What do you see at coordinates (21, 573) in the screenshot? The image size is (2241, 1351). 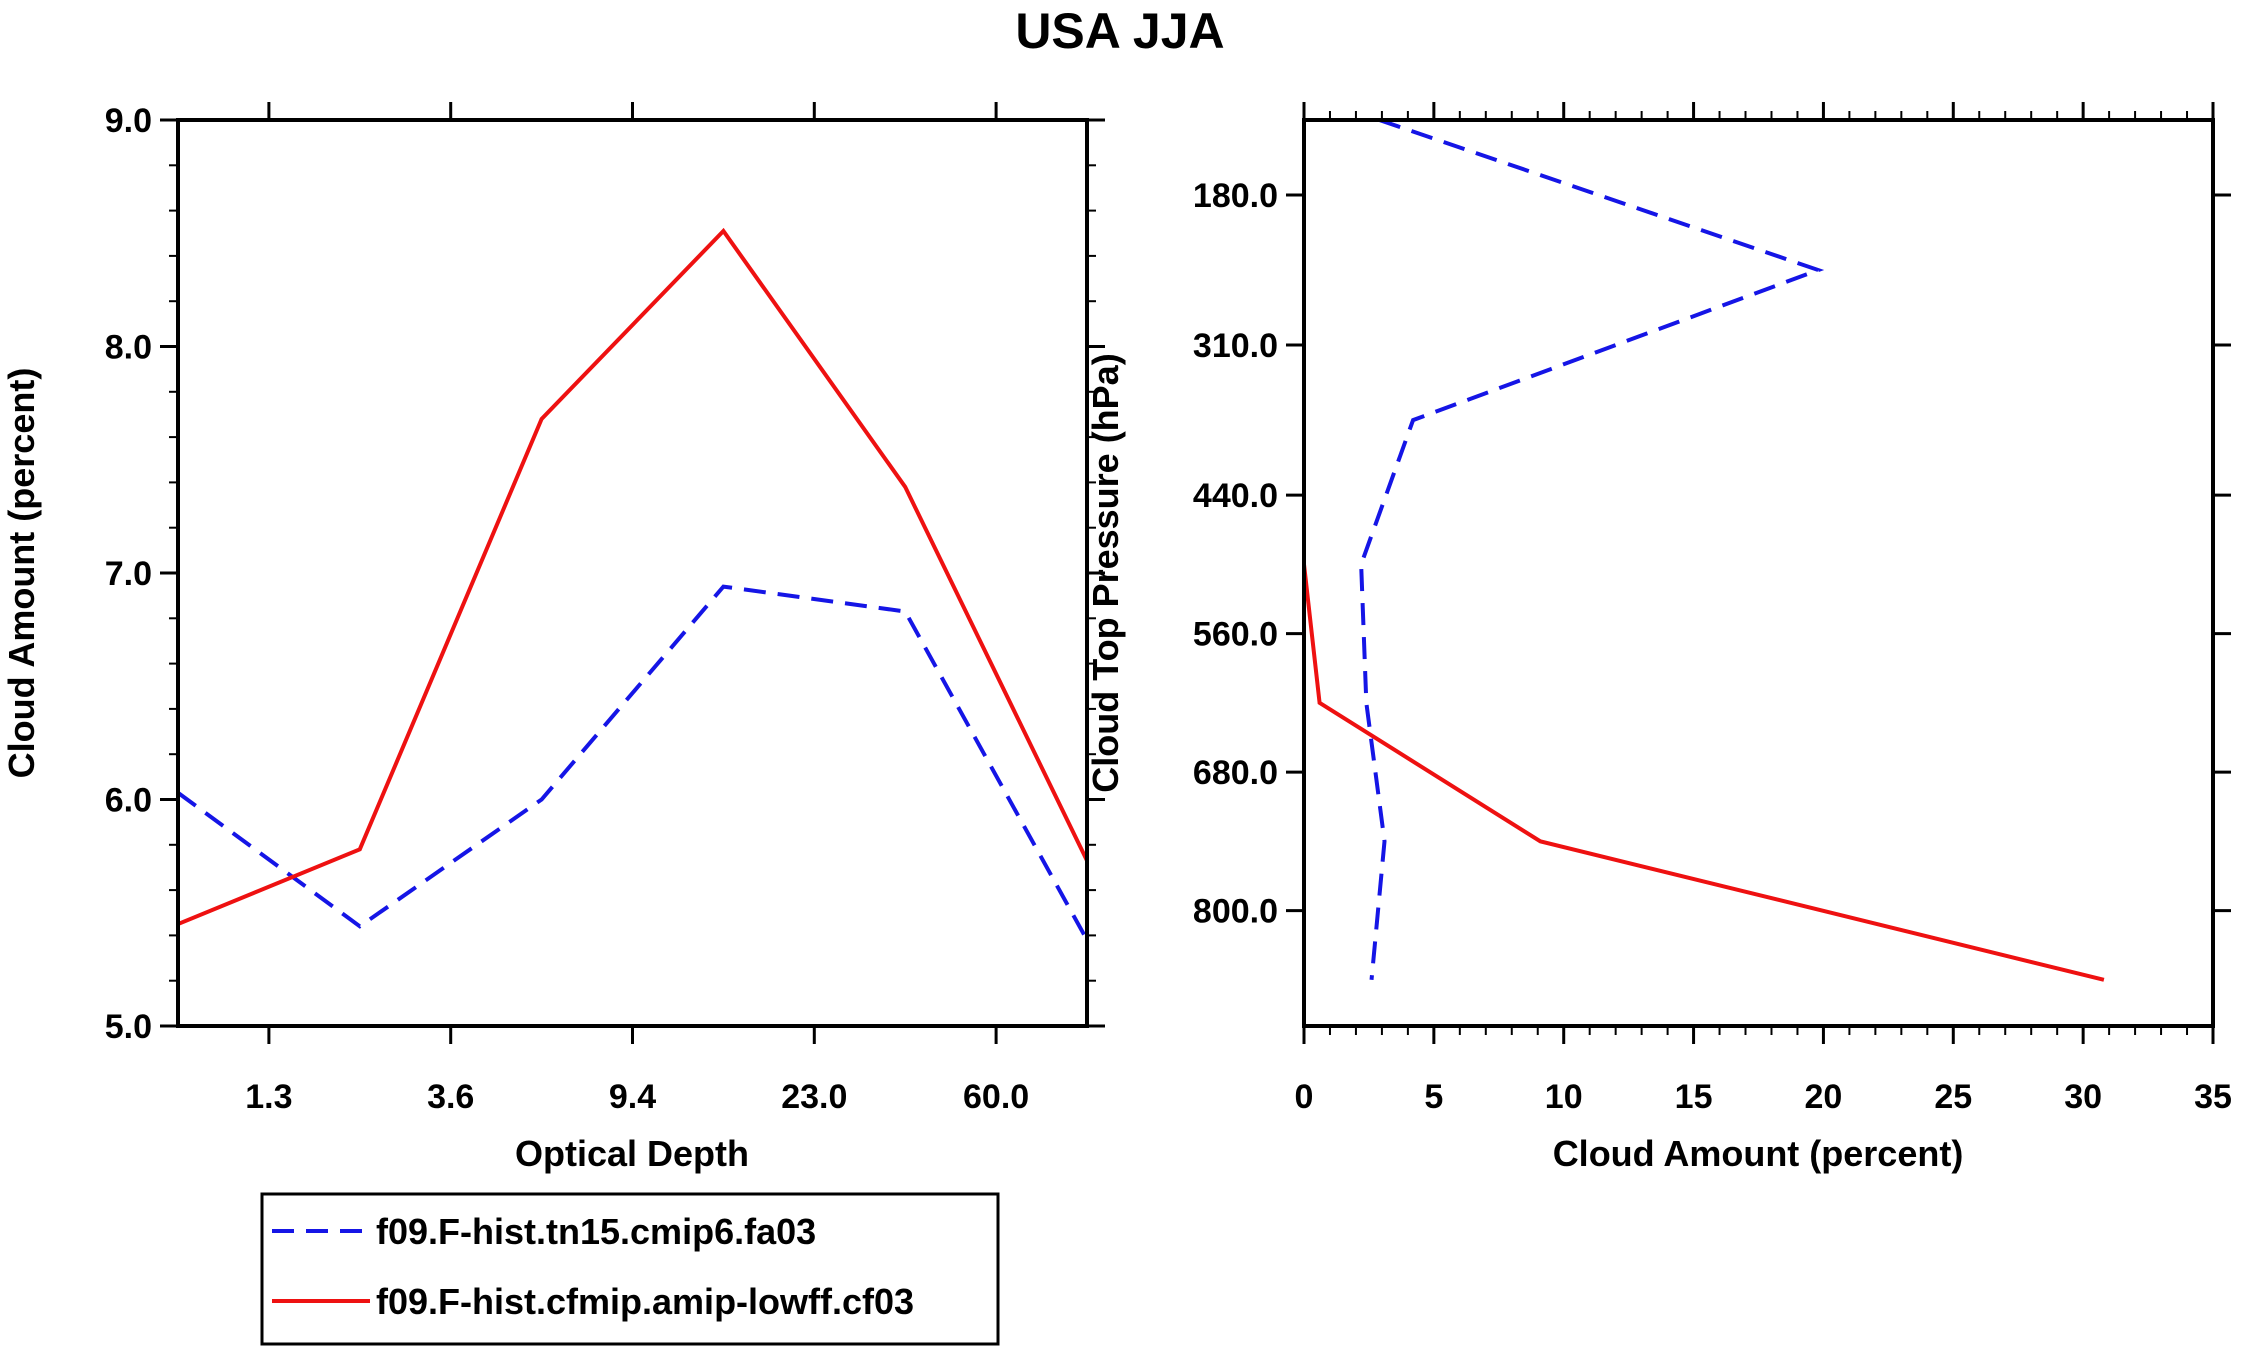 I see `left-y-axis-label: Cloud Amount (percent)` at bounding box center [21, 573].